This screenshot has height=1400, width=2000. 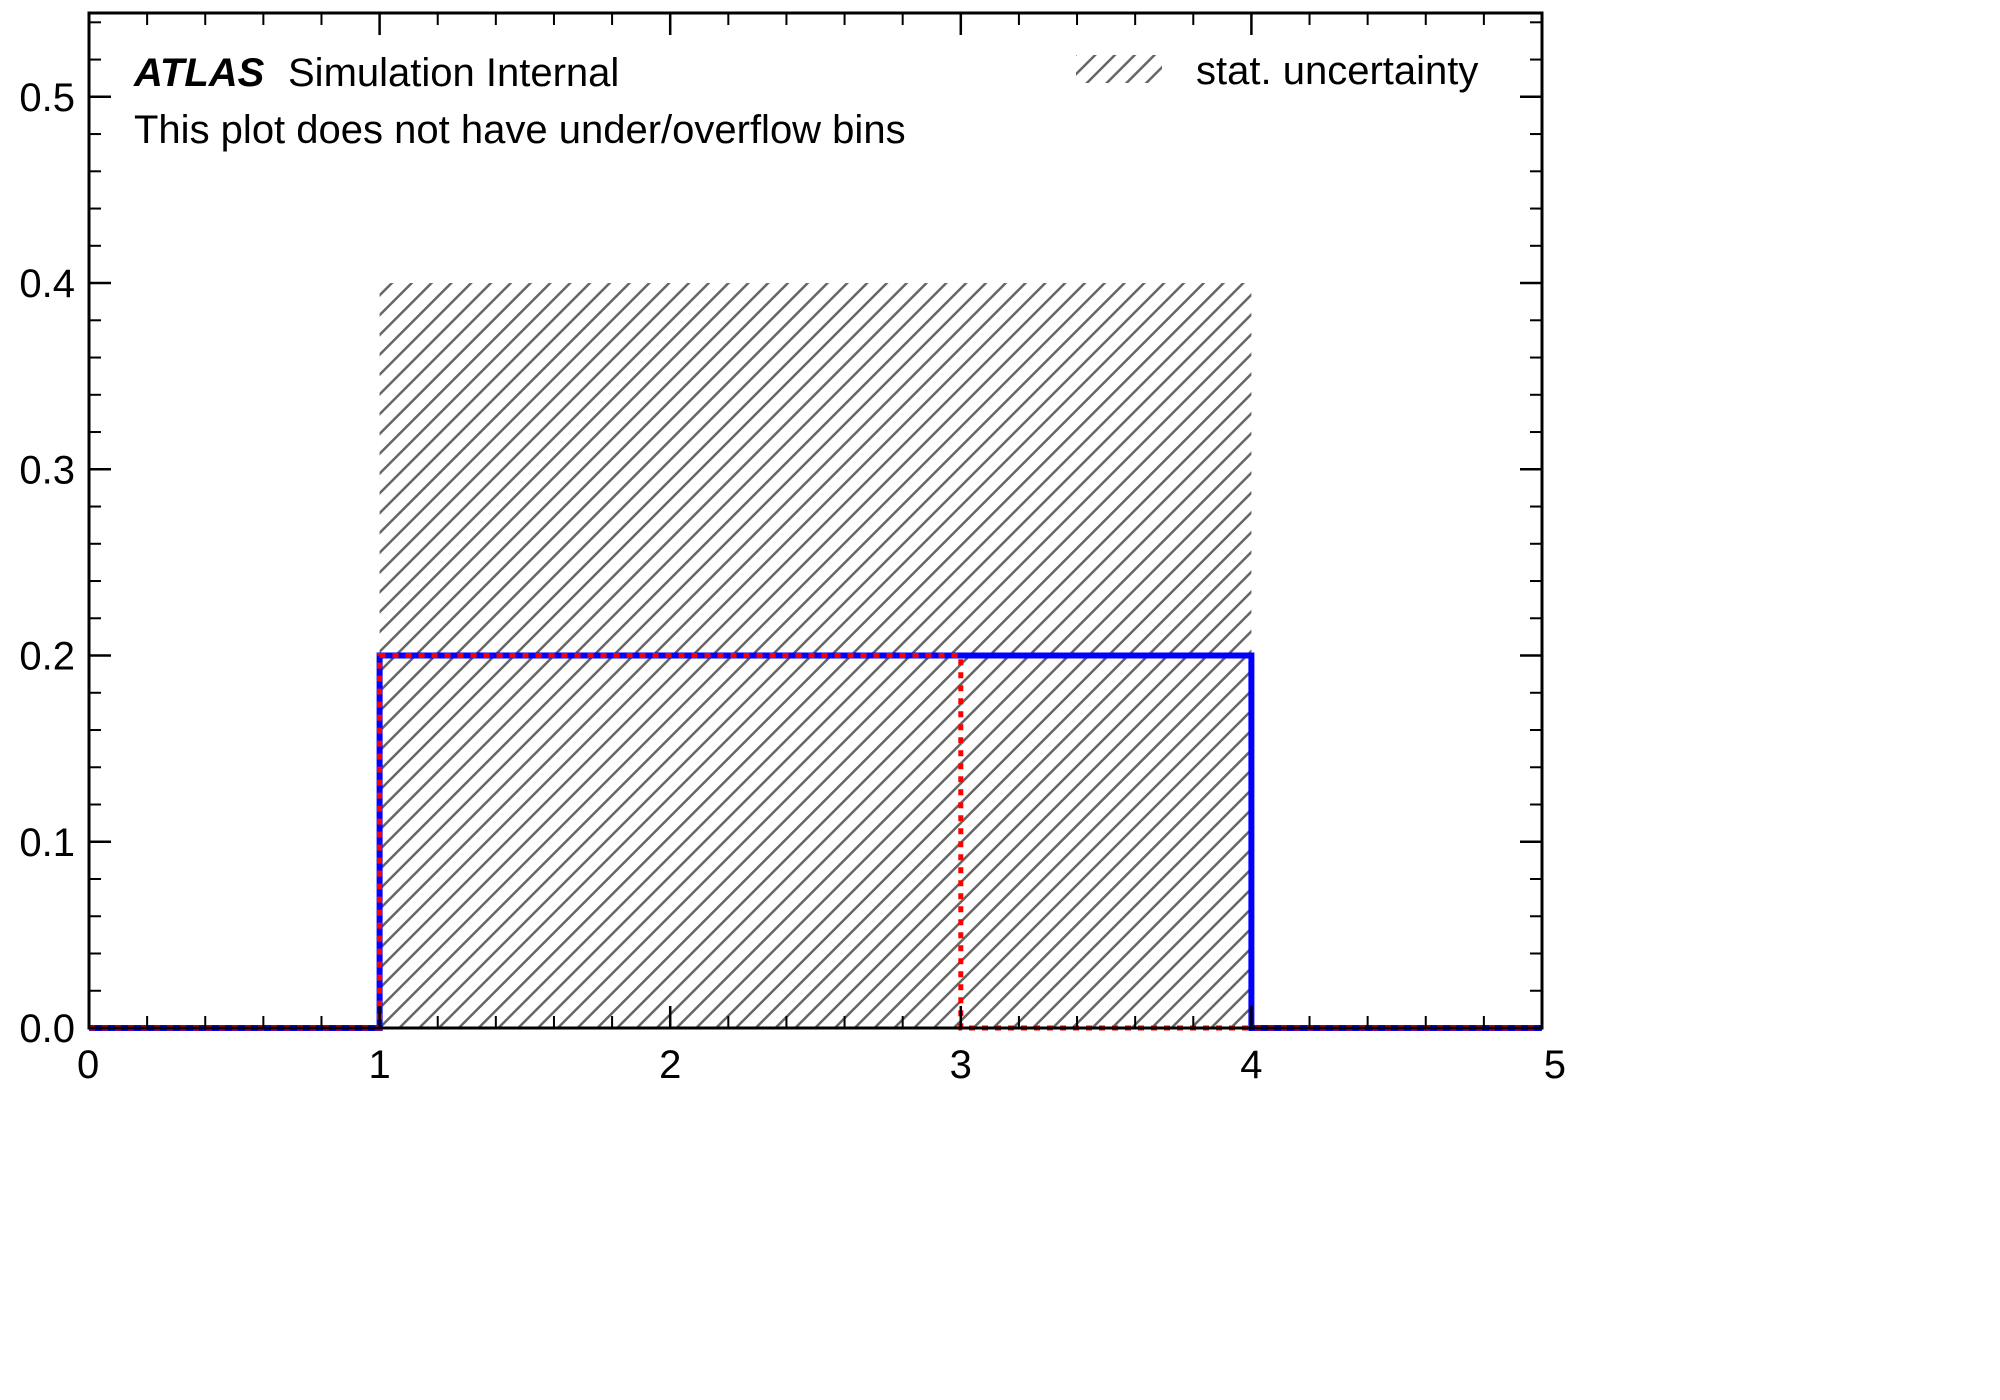 I want to click on experiment-label: ATLAS, so click(x=199, y=73).